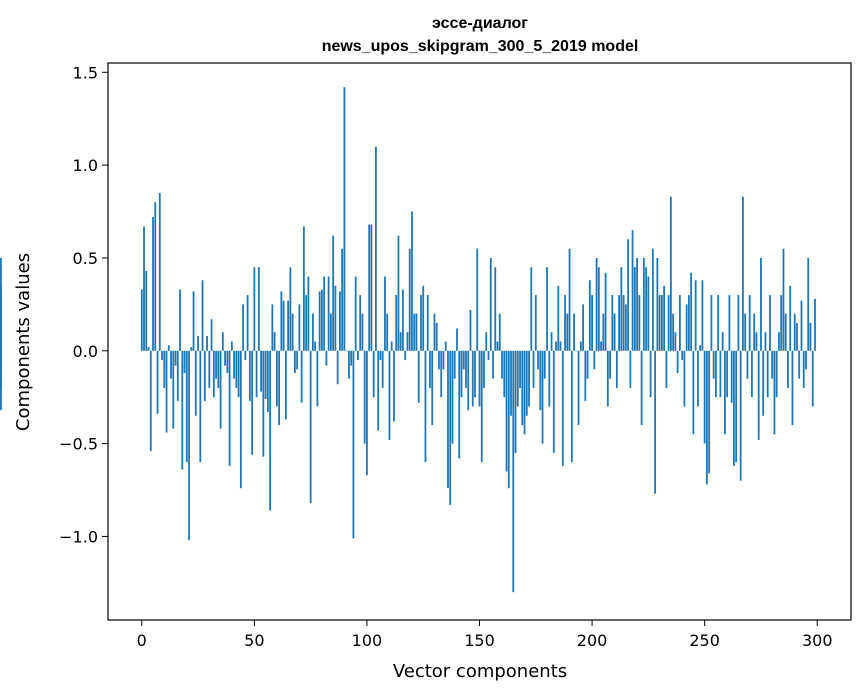  I want to click on bar-undefined, so click(1, 330).